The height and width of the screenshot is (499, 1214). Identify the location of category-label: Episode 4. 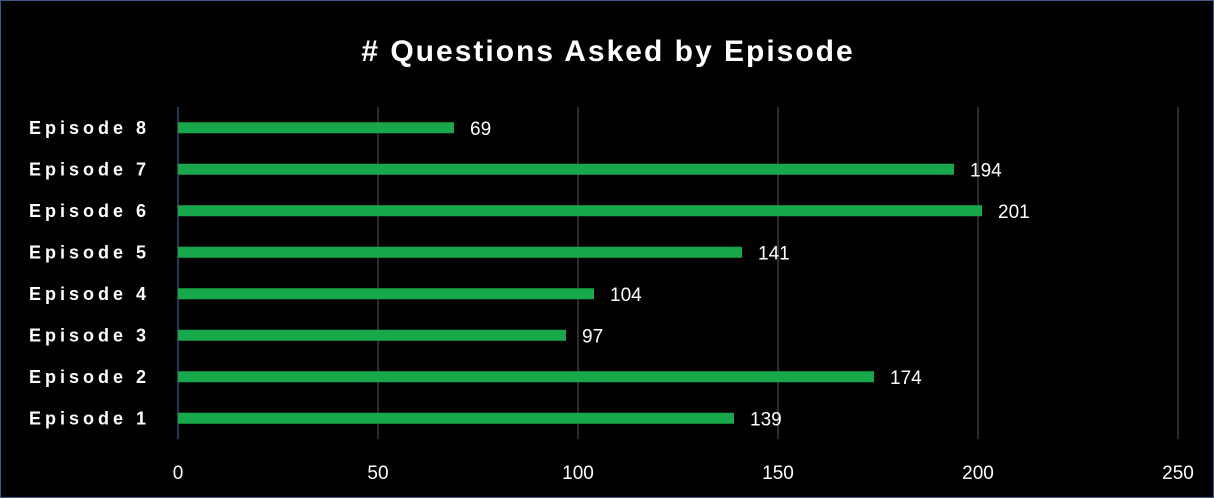
(89, 294).